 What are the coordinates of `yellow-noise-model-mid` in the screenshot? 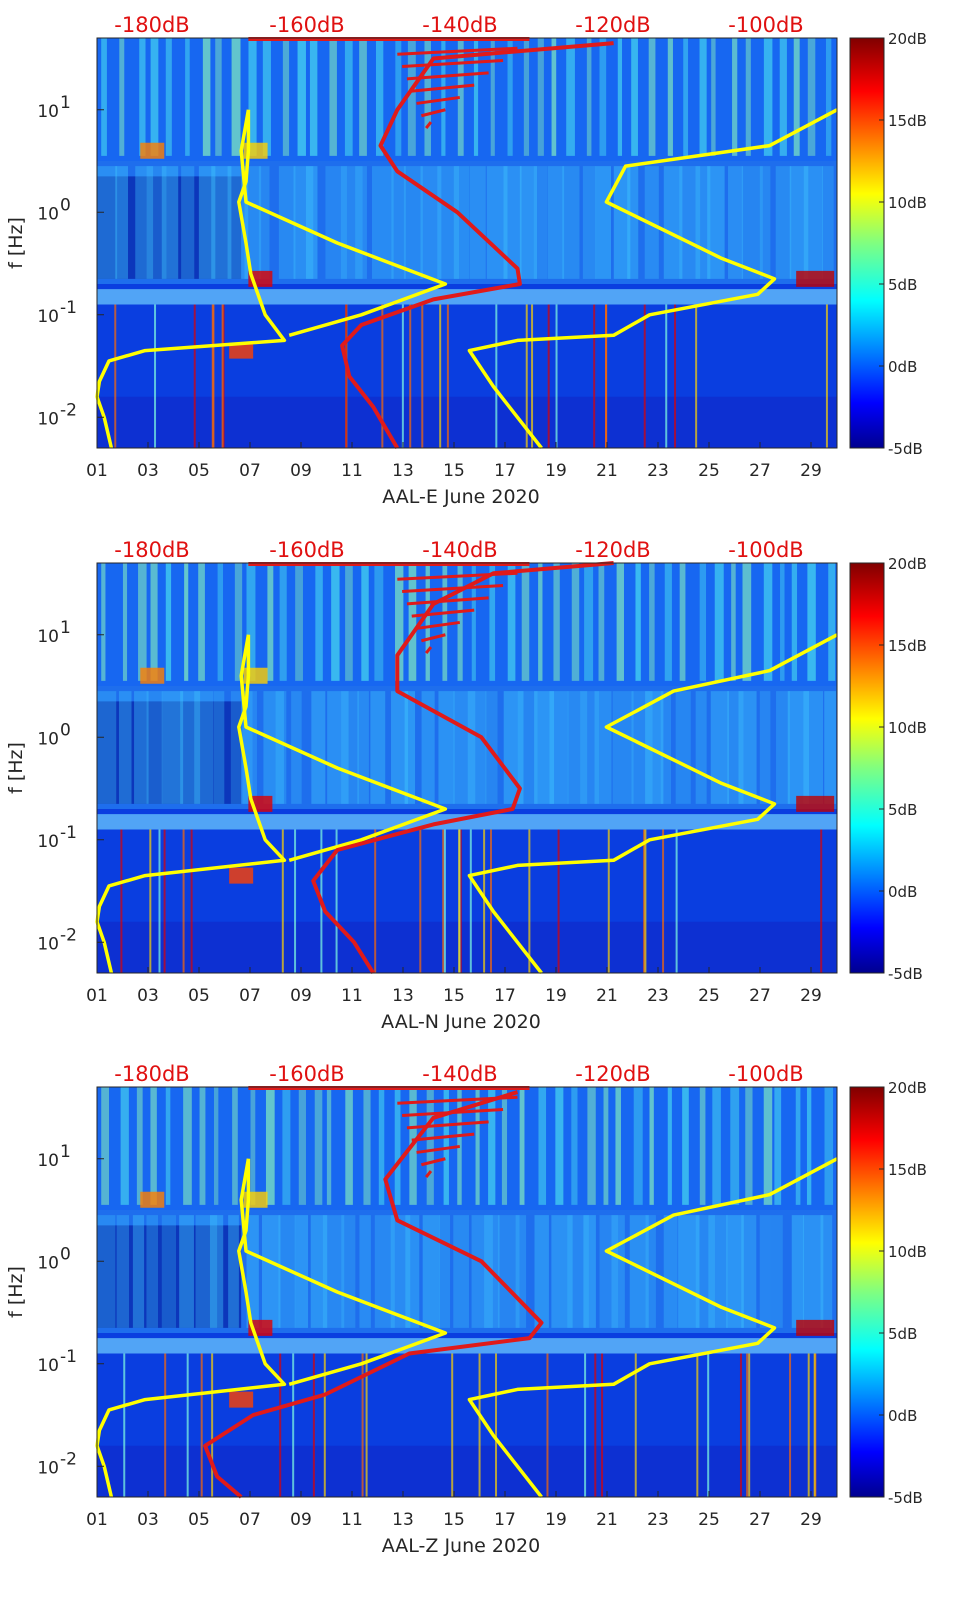 It's located at (343, 748).